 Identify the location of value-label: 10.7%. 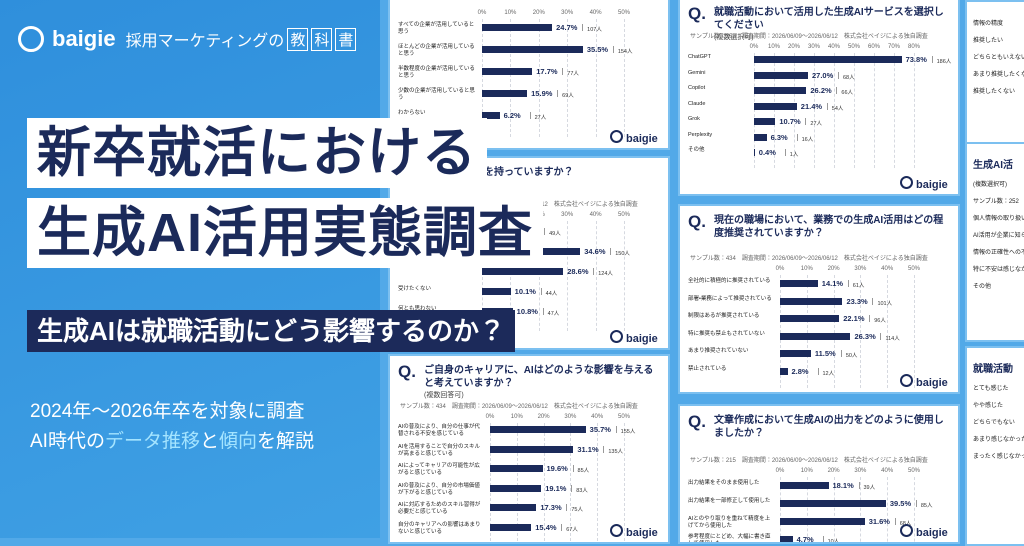
(790, 121).